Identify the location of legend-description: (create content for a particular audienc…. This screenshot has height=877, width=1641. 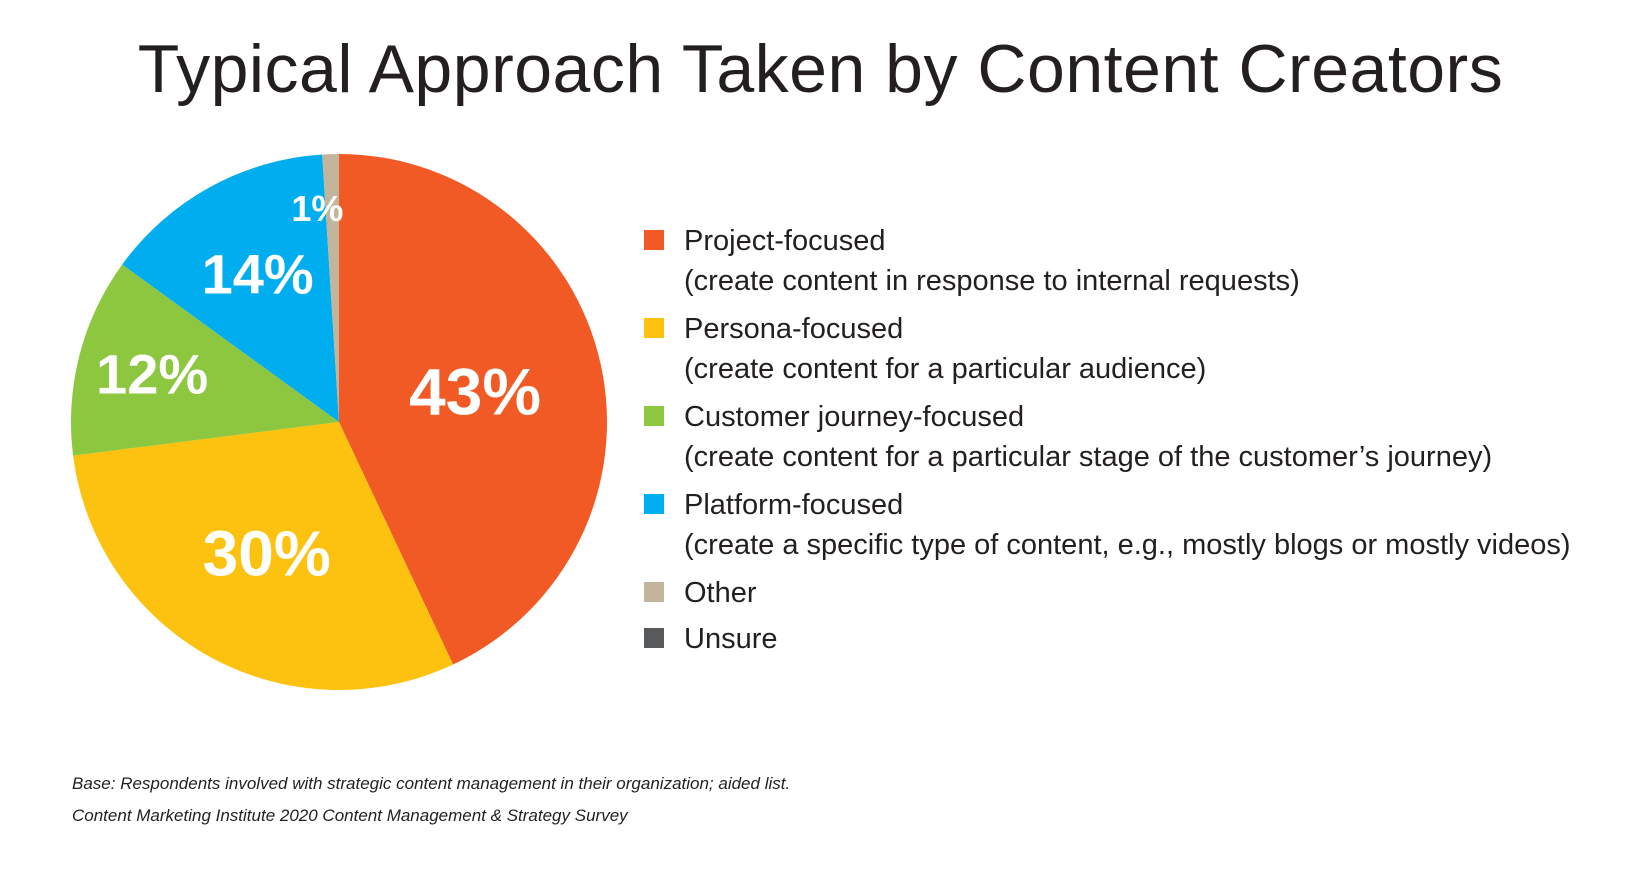
(945, 369).